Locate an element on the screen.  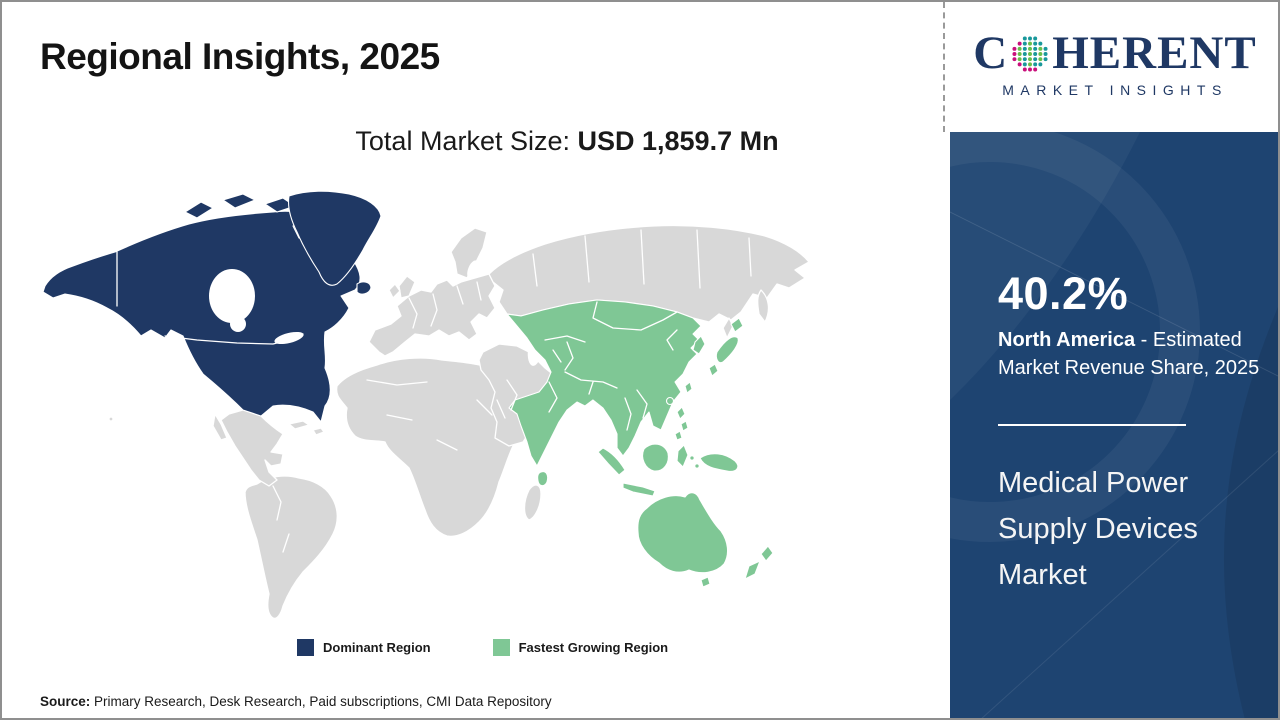
total-market-size: Total Market Size: USD 1,859.7 Mn is located at coordinates (567, 141).